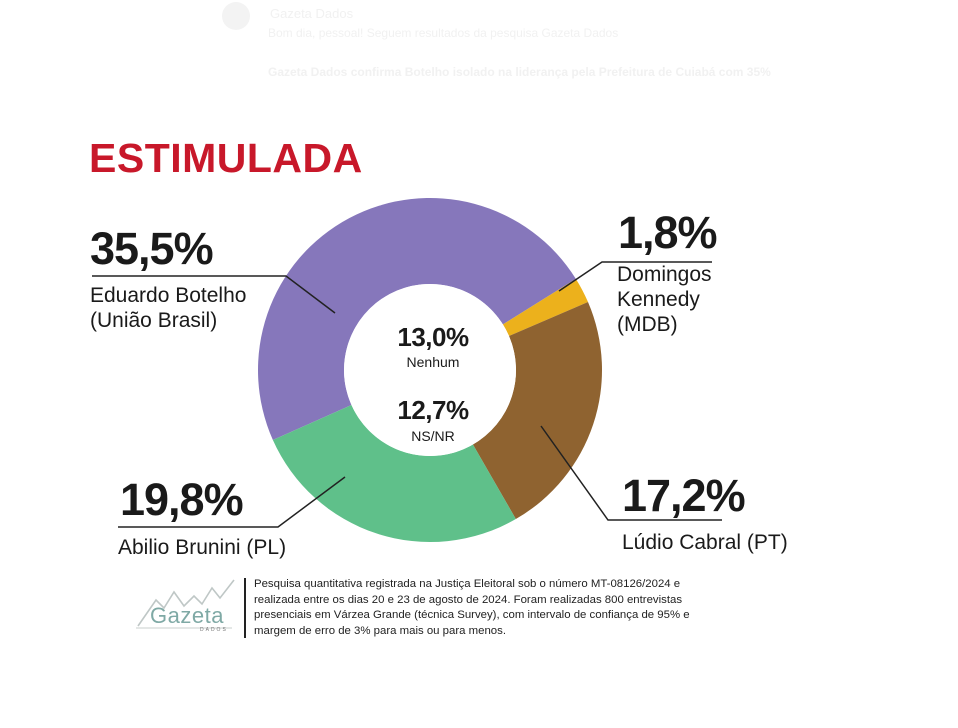 The height and width of the screenshot is (728, 958). Describe the element at coordinates (168, 295) in the screenshot. I see `botelho-name-line1: Eduardo Botelho` at that location.